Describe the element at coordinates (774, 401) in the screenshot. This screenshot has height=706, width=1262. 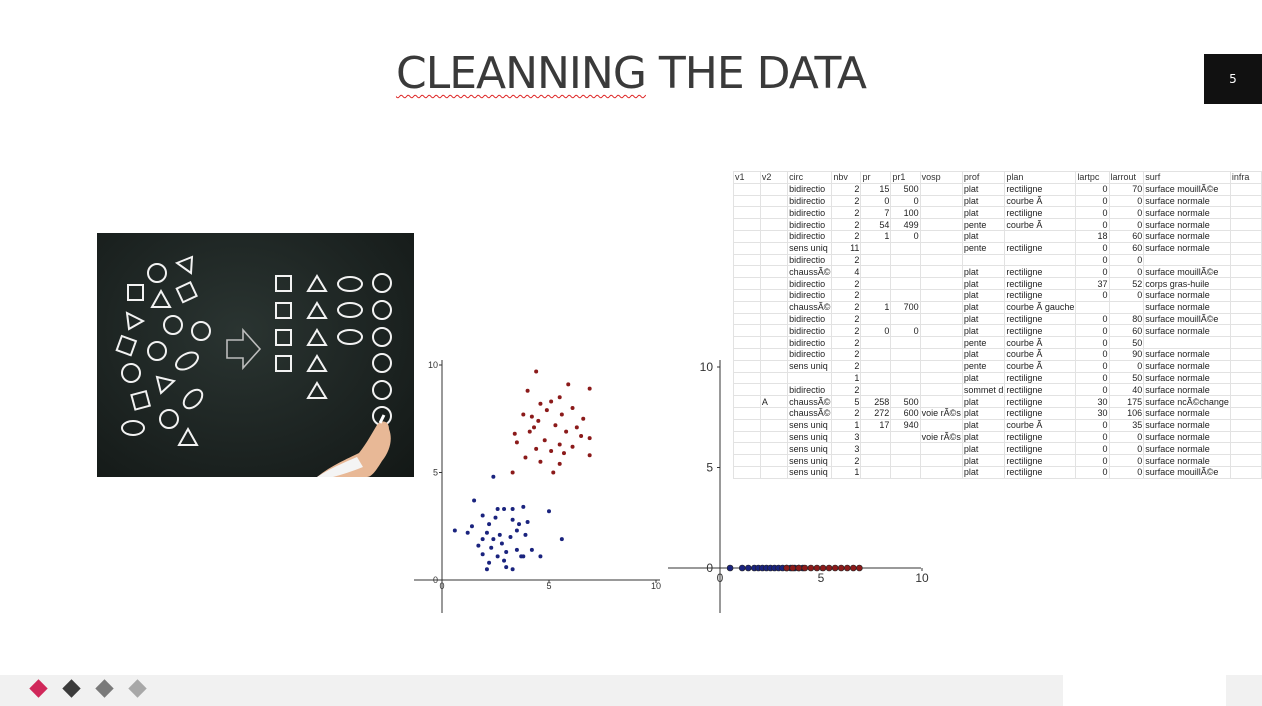
I see `spreadsheet-cell: A` at that location.